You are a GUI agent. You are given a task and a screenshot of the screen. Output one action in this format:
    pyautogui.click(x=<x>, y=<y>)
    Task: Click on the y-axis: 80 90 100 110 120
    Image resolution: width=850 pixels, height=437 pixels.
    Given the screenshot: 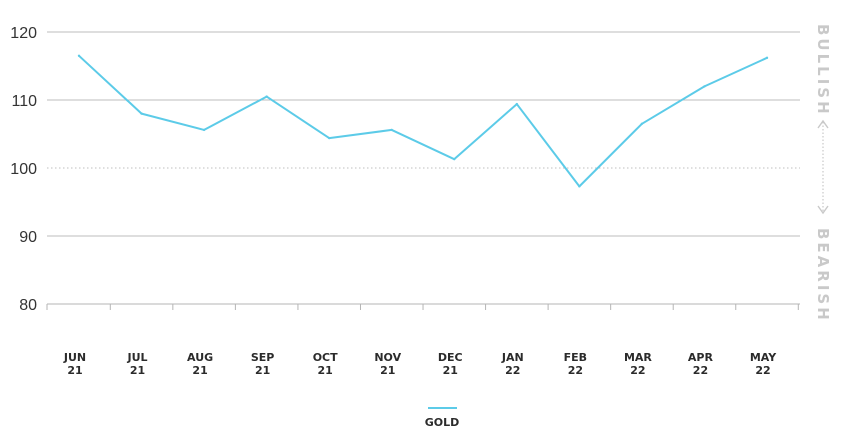 What is the action you would take?
    pyautogui.click(x=23, y=169)
    